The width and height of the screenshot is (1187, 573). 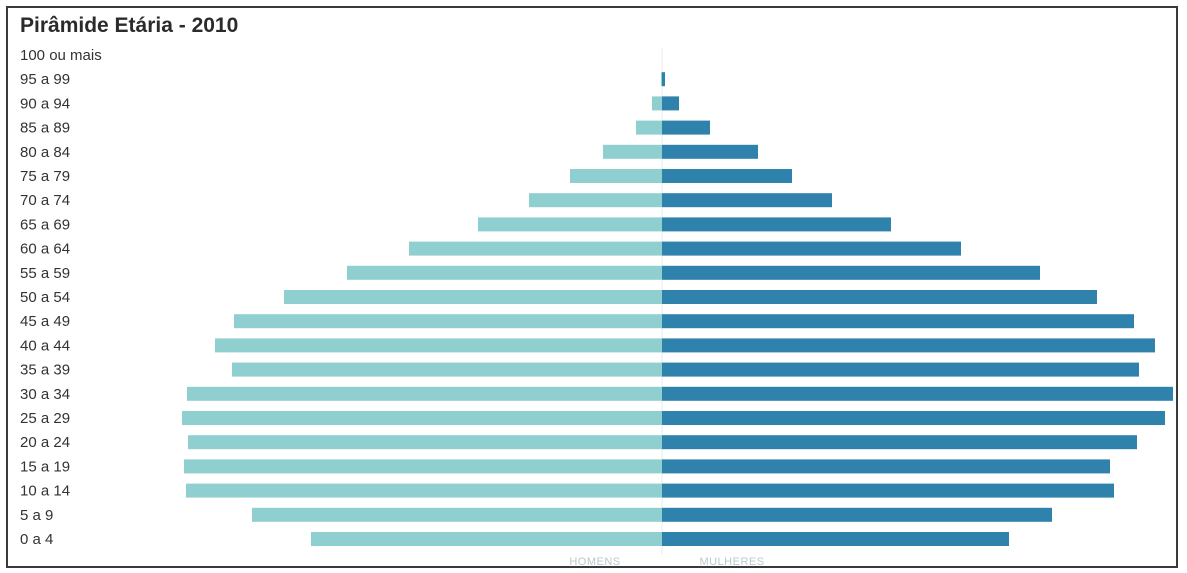 What do you see at coordinates (45, 273) in the screenshot?
I see `age-label: 55 a 59` at bounding box center [45, 273].